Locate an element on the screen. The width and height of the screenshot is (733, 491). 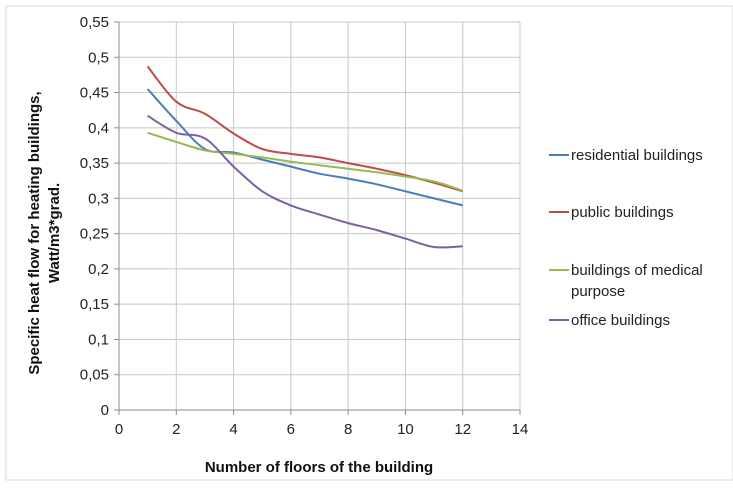
y-tick-label: 0 is located at coordinates (105, 410).